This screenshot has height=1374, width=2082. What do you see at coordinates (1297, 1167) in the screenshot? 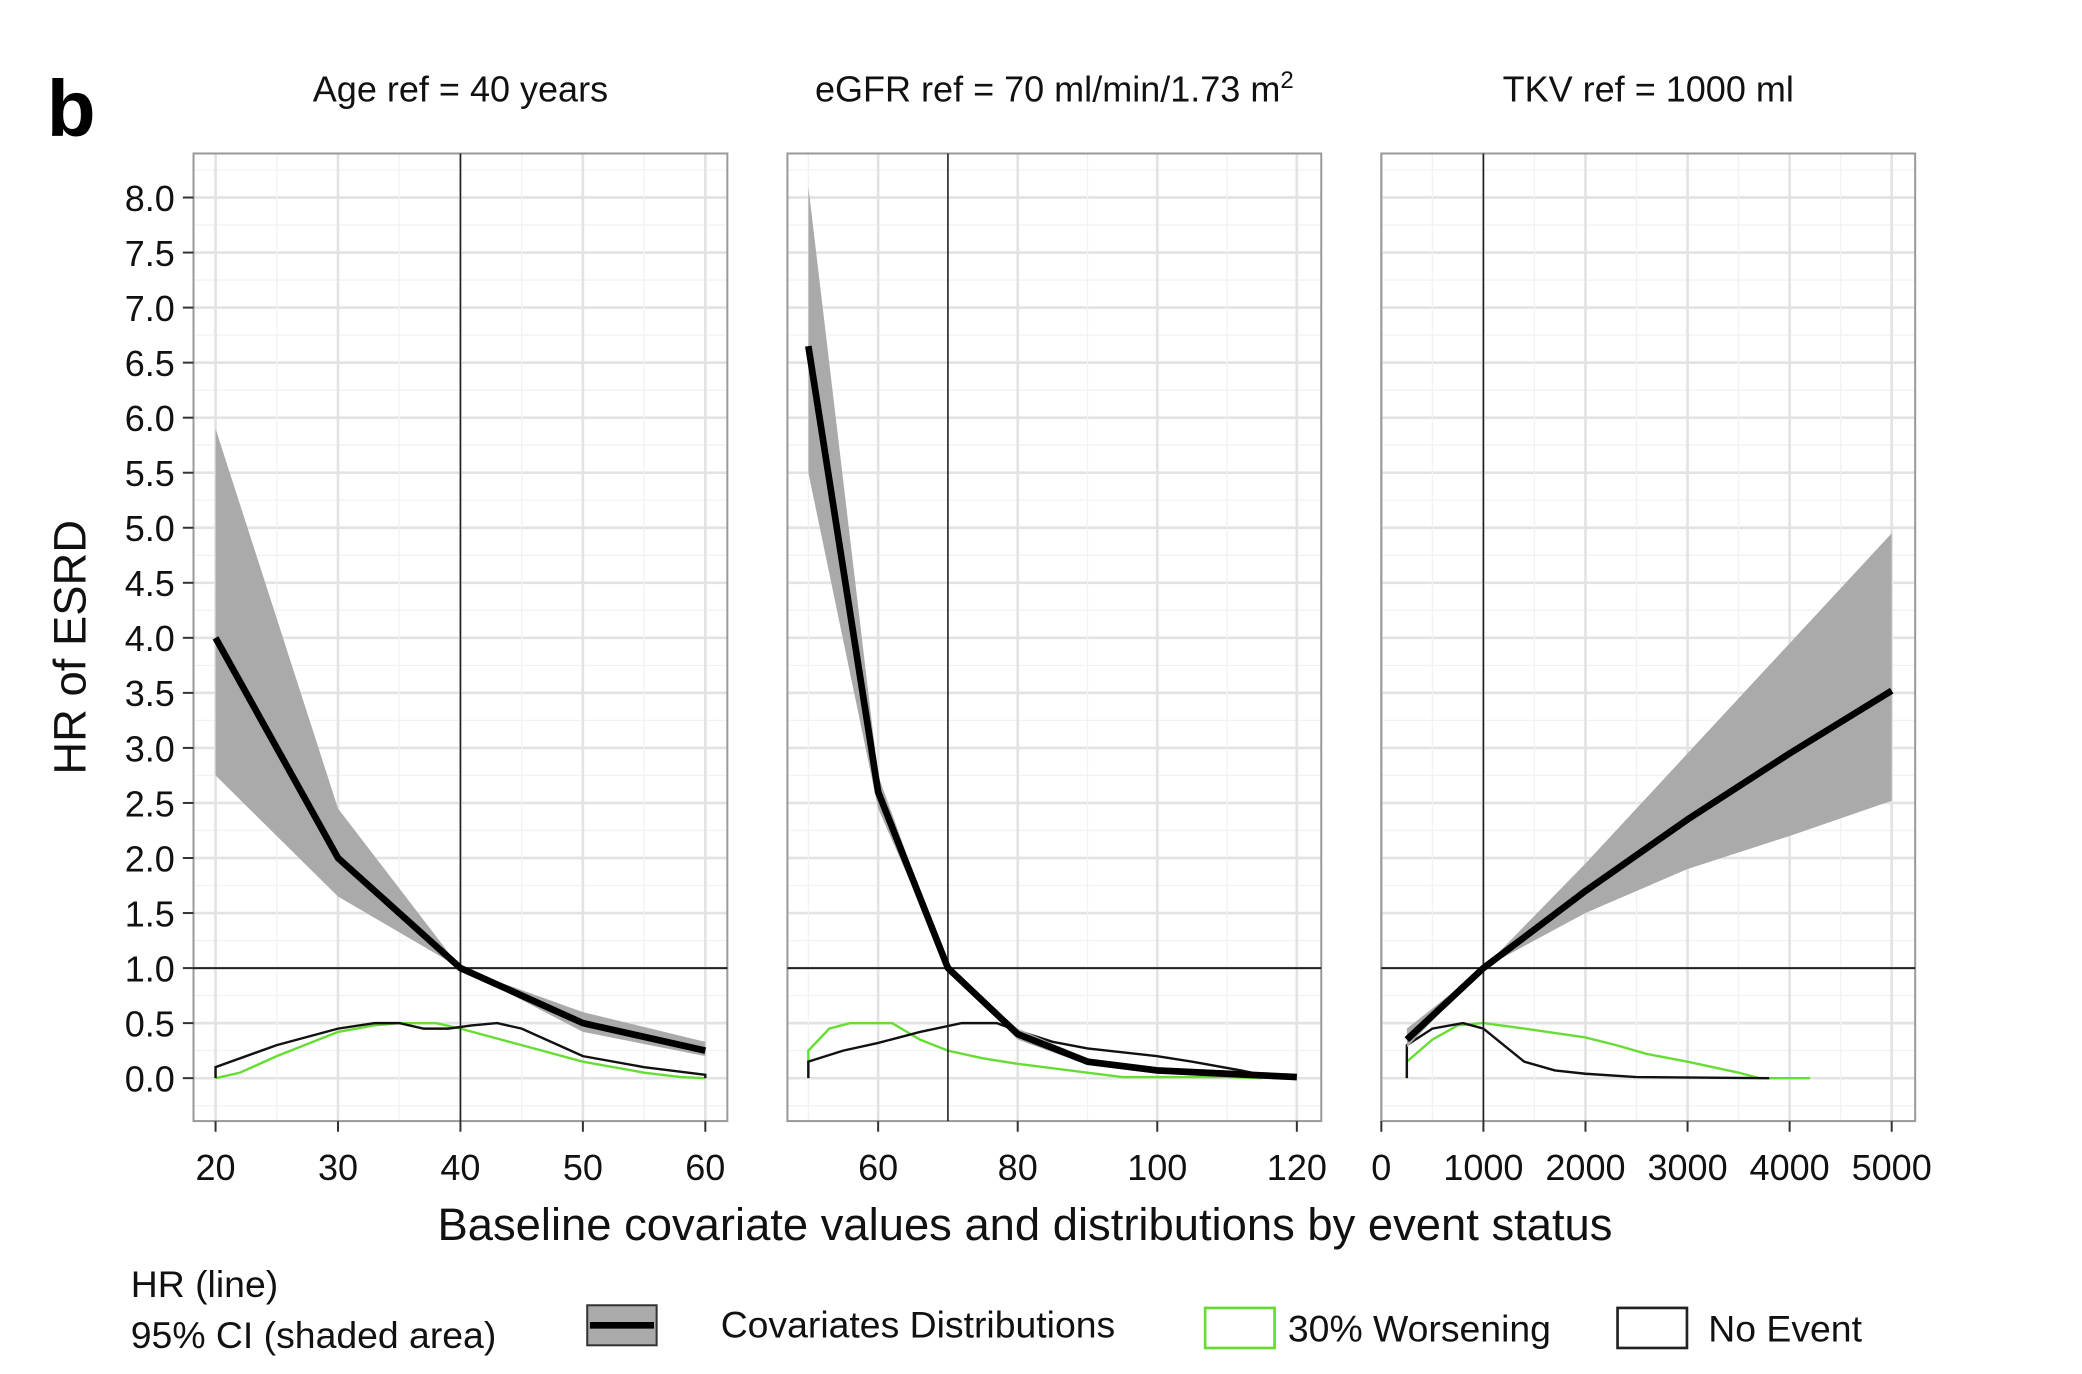
I see `x-tick-label: 120` at bounding box center [1297, 1167].